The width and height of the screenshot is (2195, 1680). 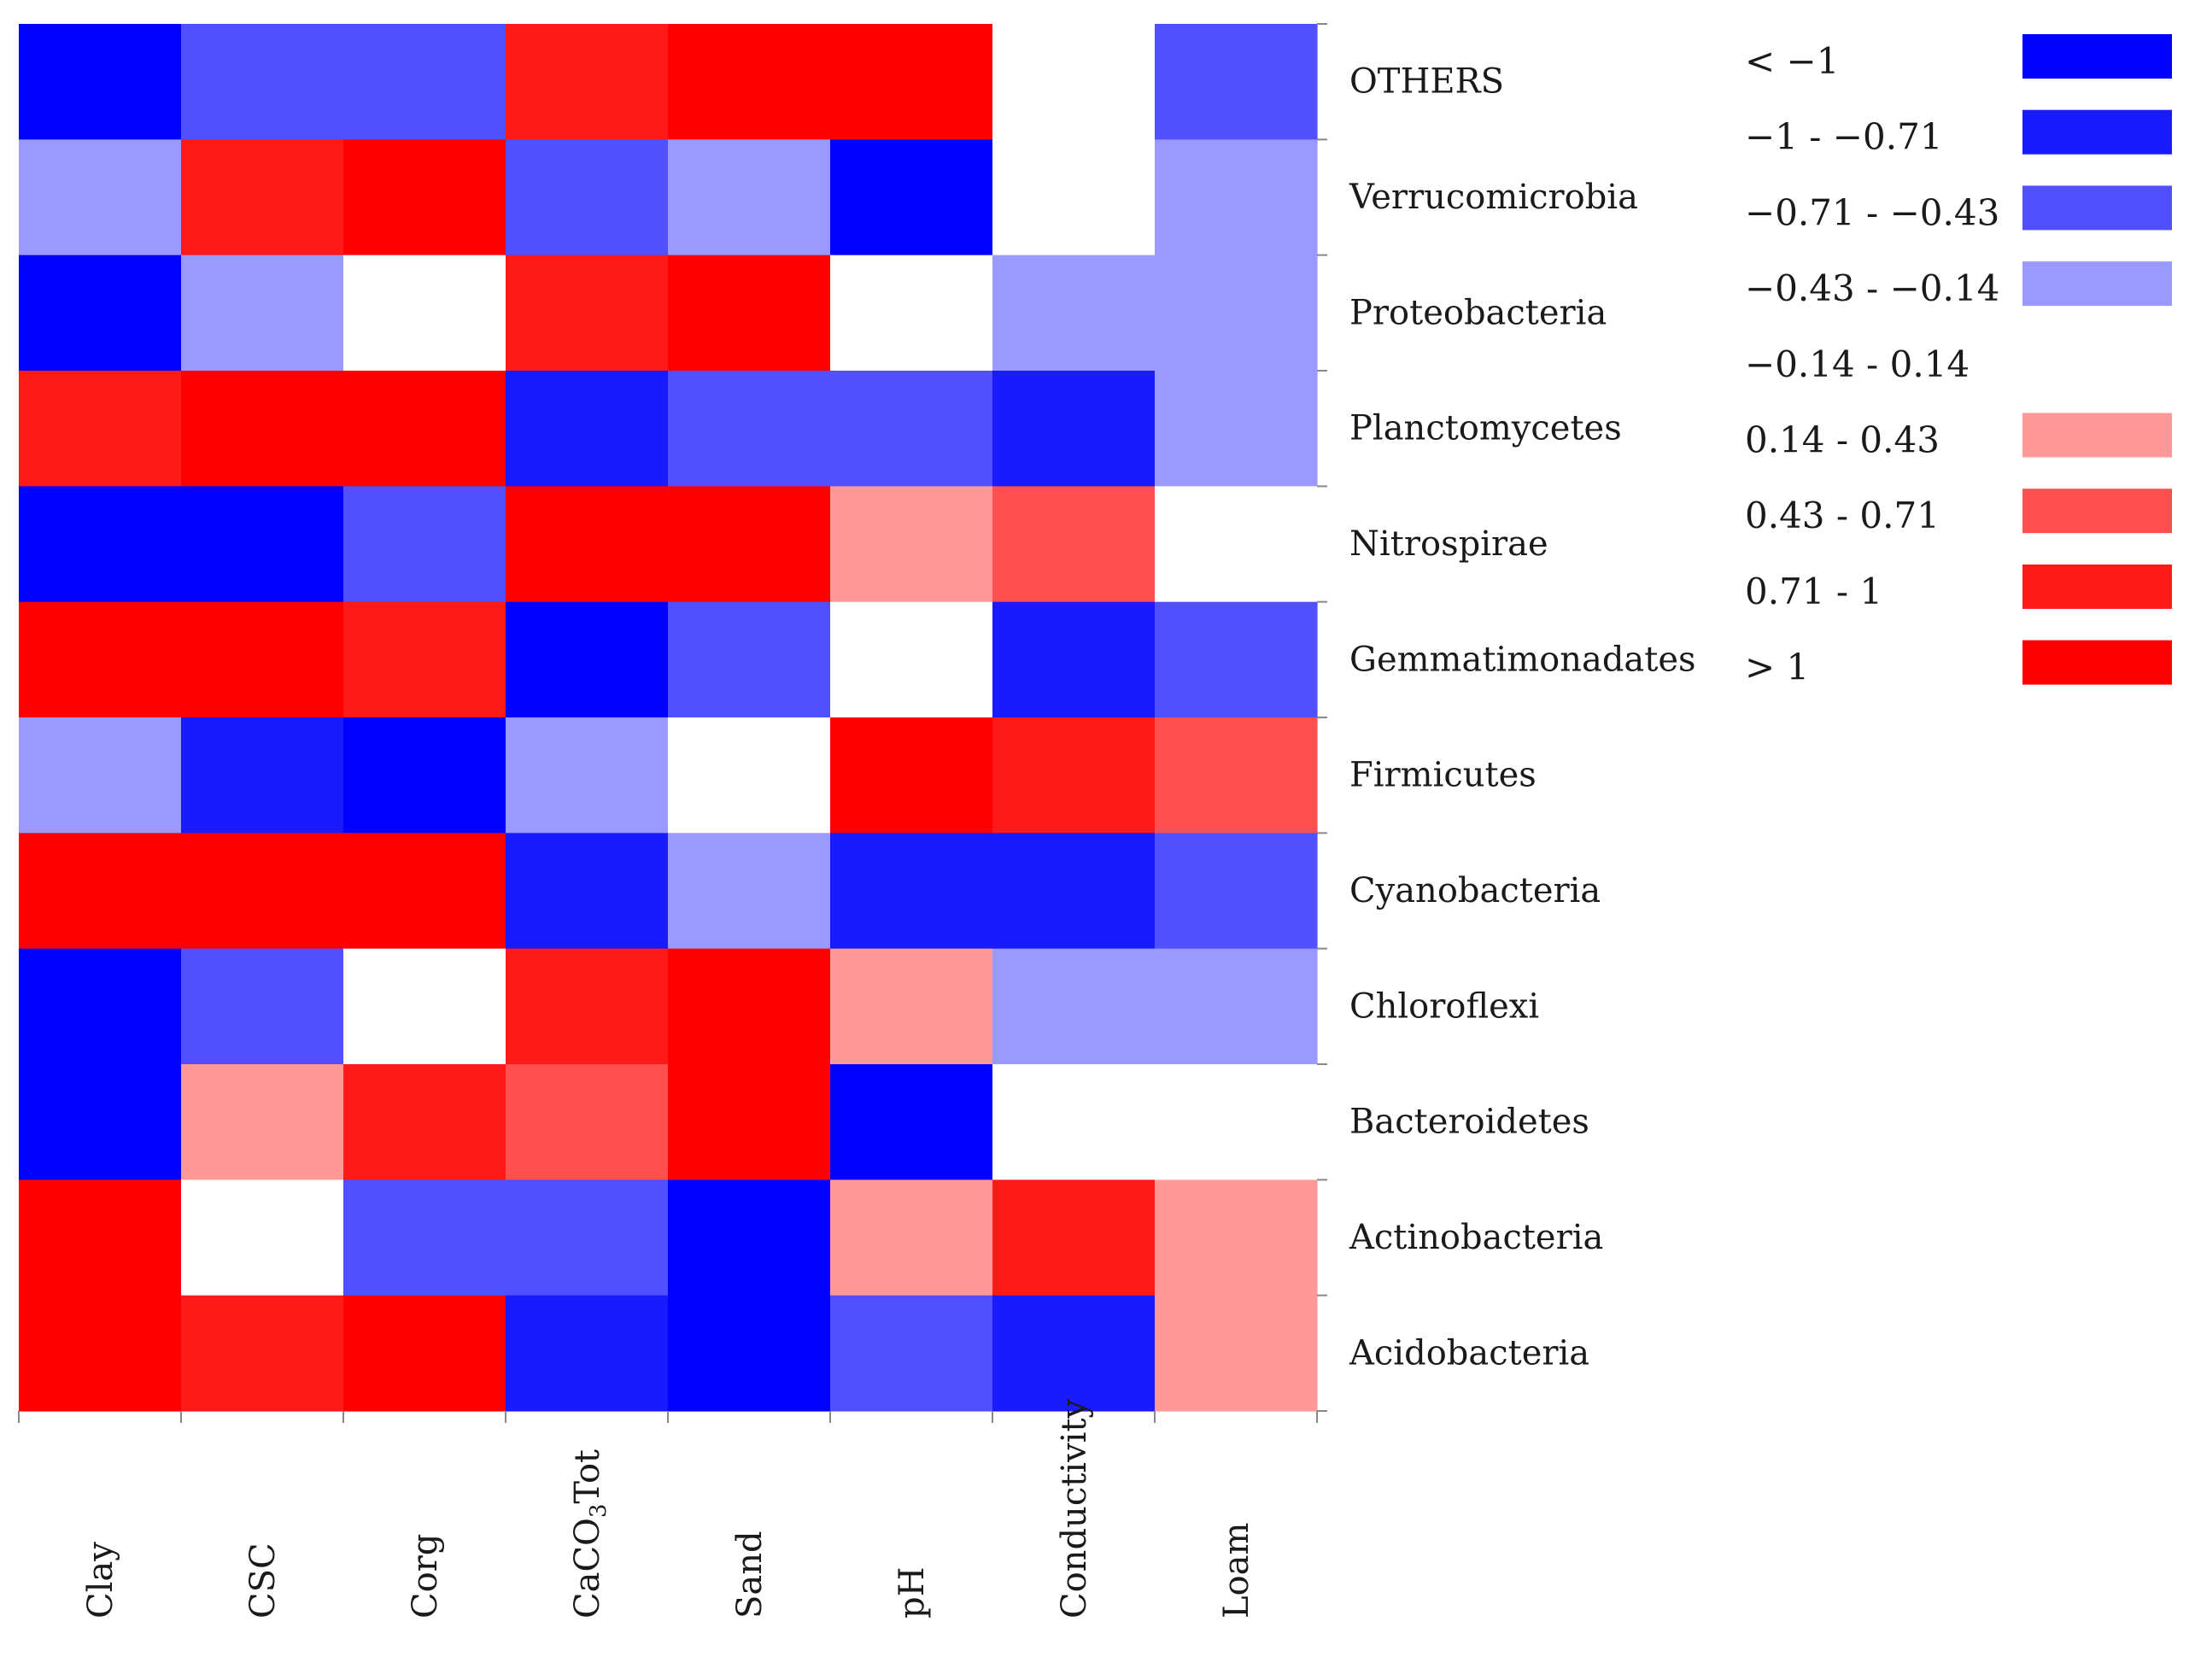 What do you see at coordinates (1442, 776) in the screenshot?
I see `row-label: Firmicutes` at bounding box center [1442, 776].